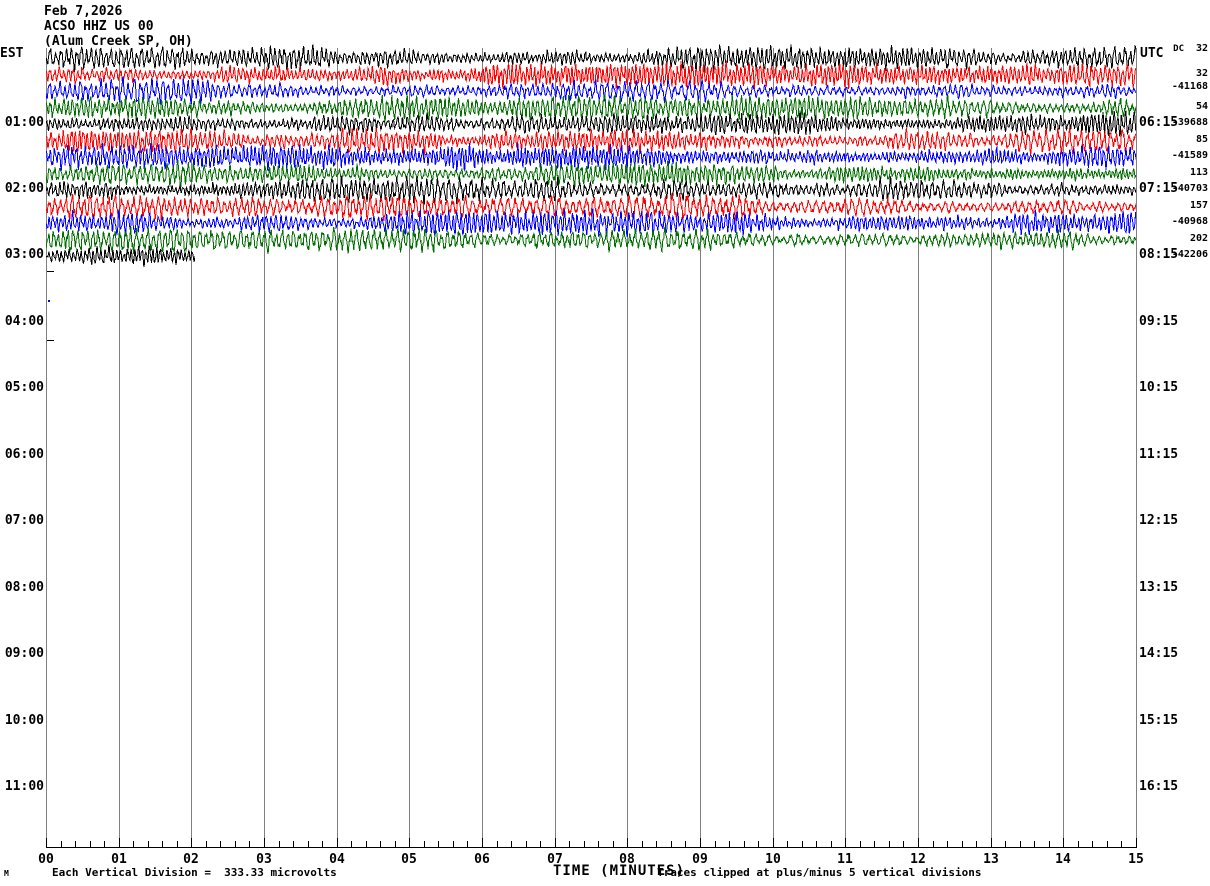  What do you see at coordinates (482, 859) in the screenshot?
I see `x-tick-label-06: 06` at bounding box center [482, 859].